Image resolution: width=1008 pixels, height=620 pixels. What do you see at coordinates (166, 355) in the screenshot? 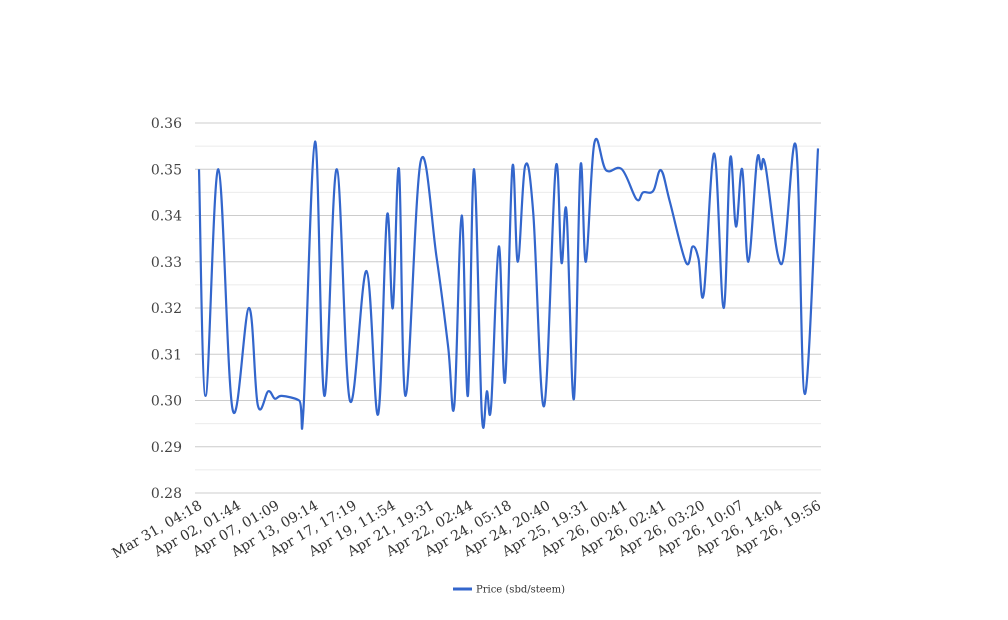
I see `y-tick-label: 0.31` at bounding box center [166, 355].